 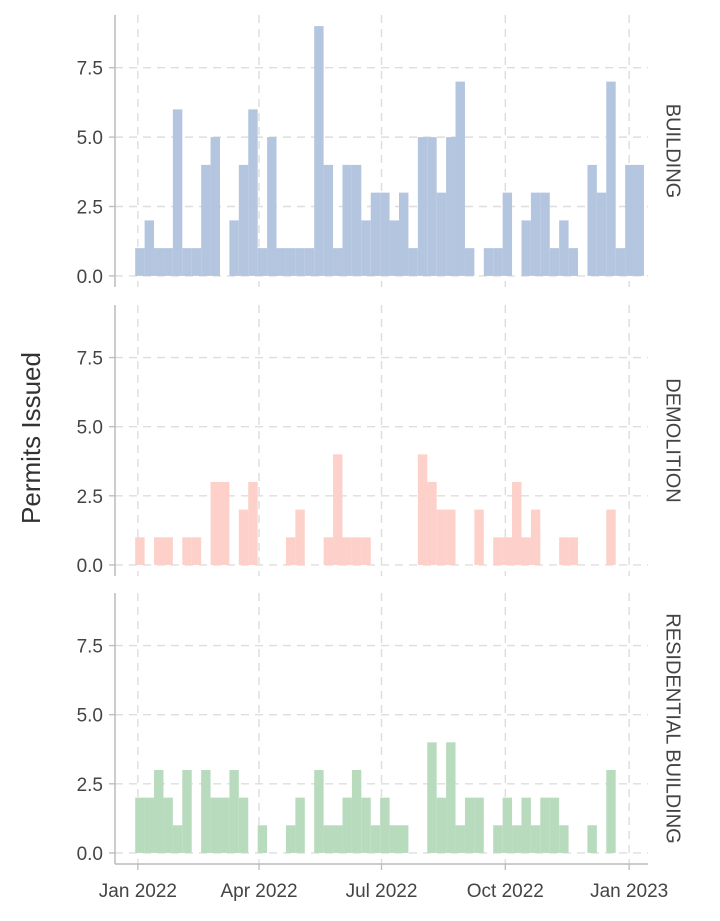 I want to click on x-tick-label: Jan 2023, so click(x=629, y=891).